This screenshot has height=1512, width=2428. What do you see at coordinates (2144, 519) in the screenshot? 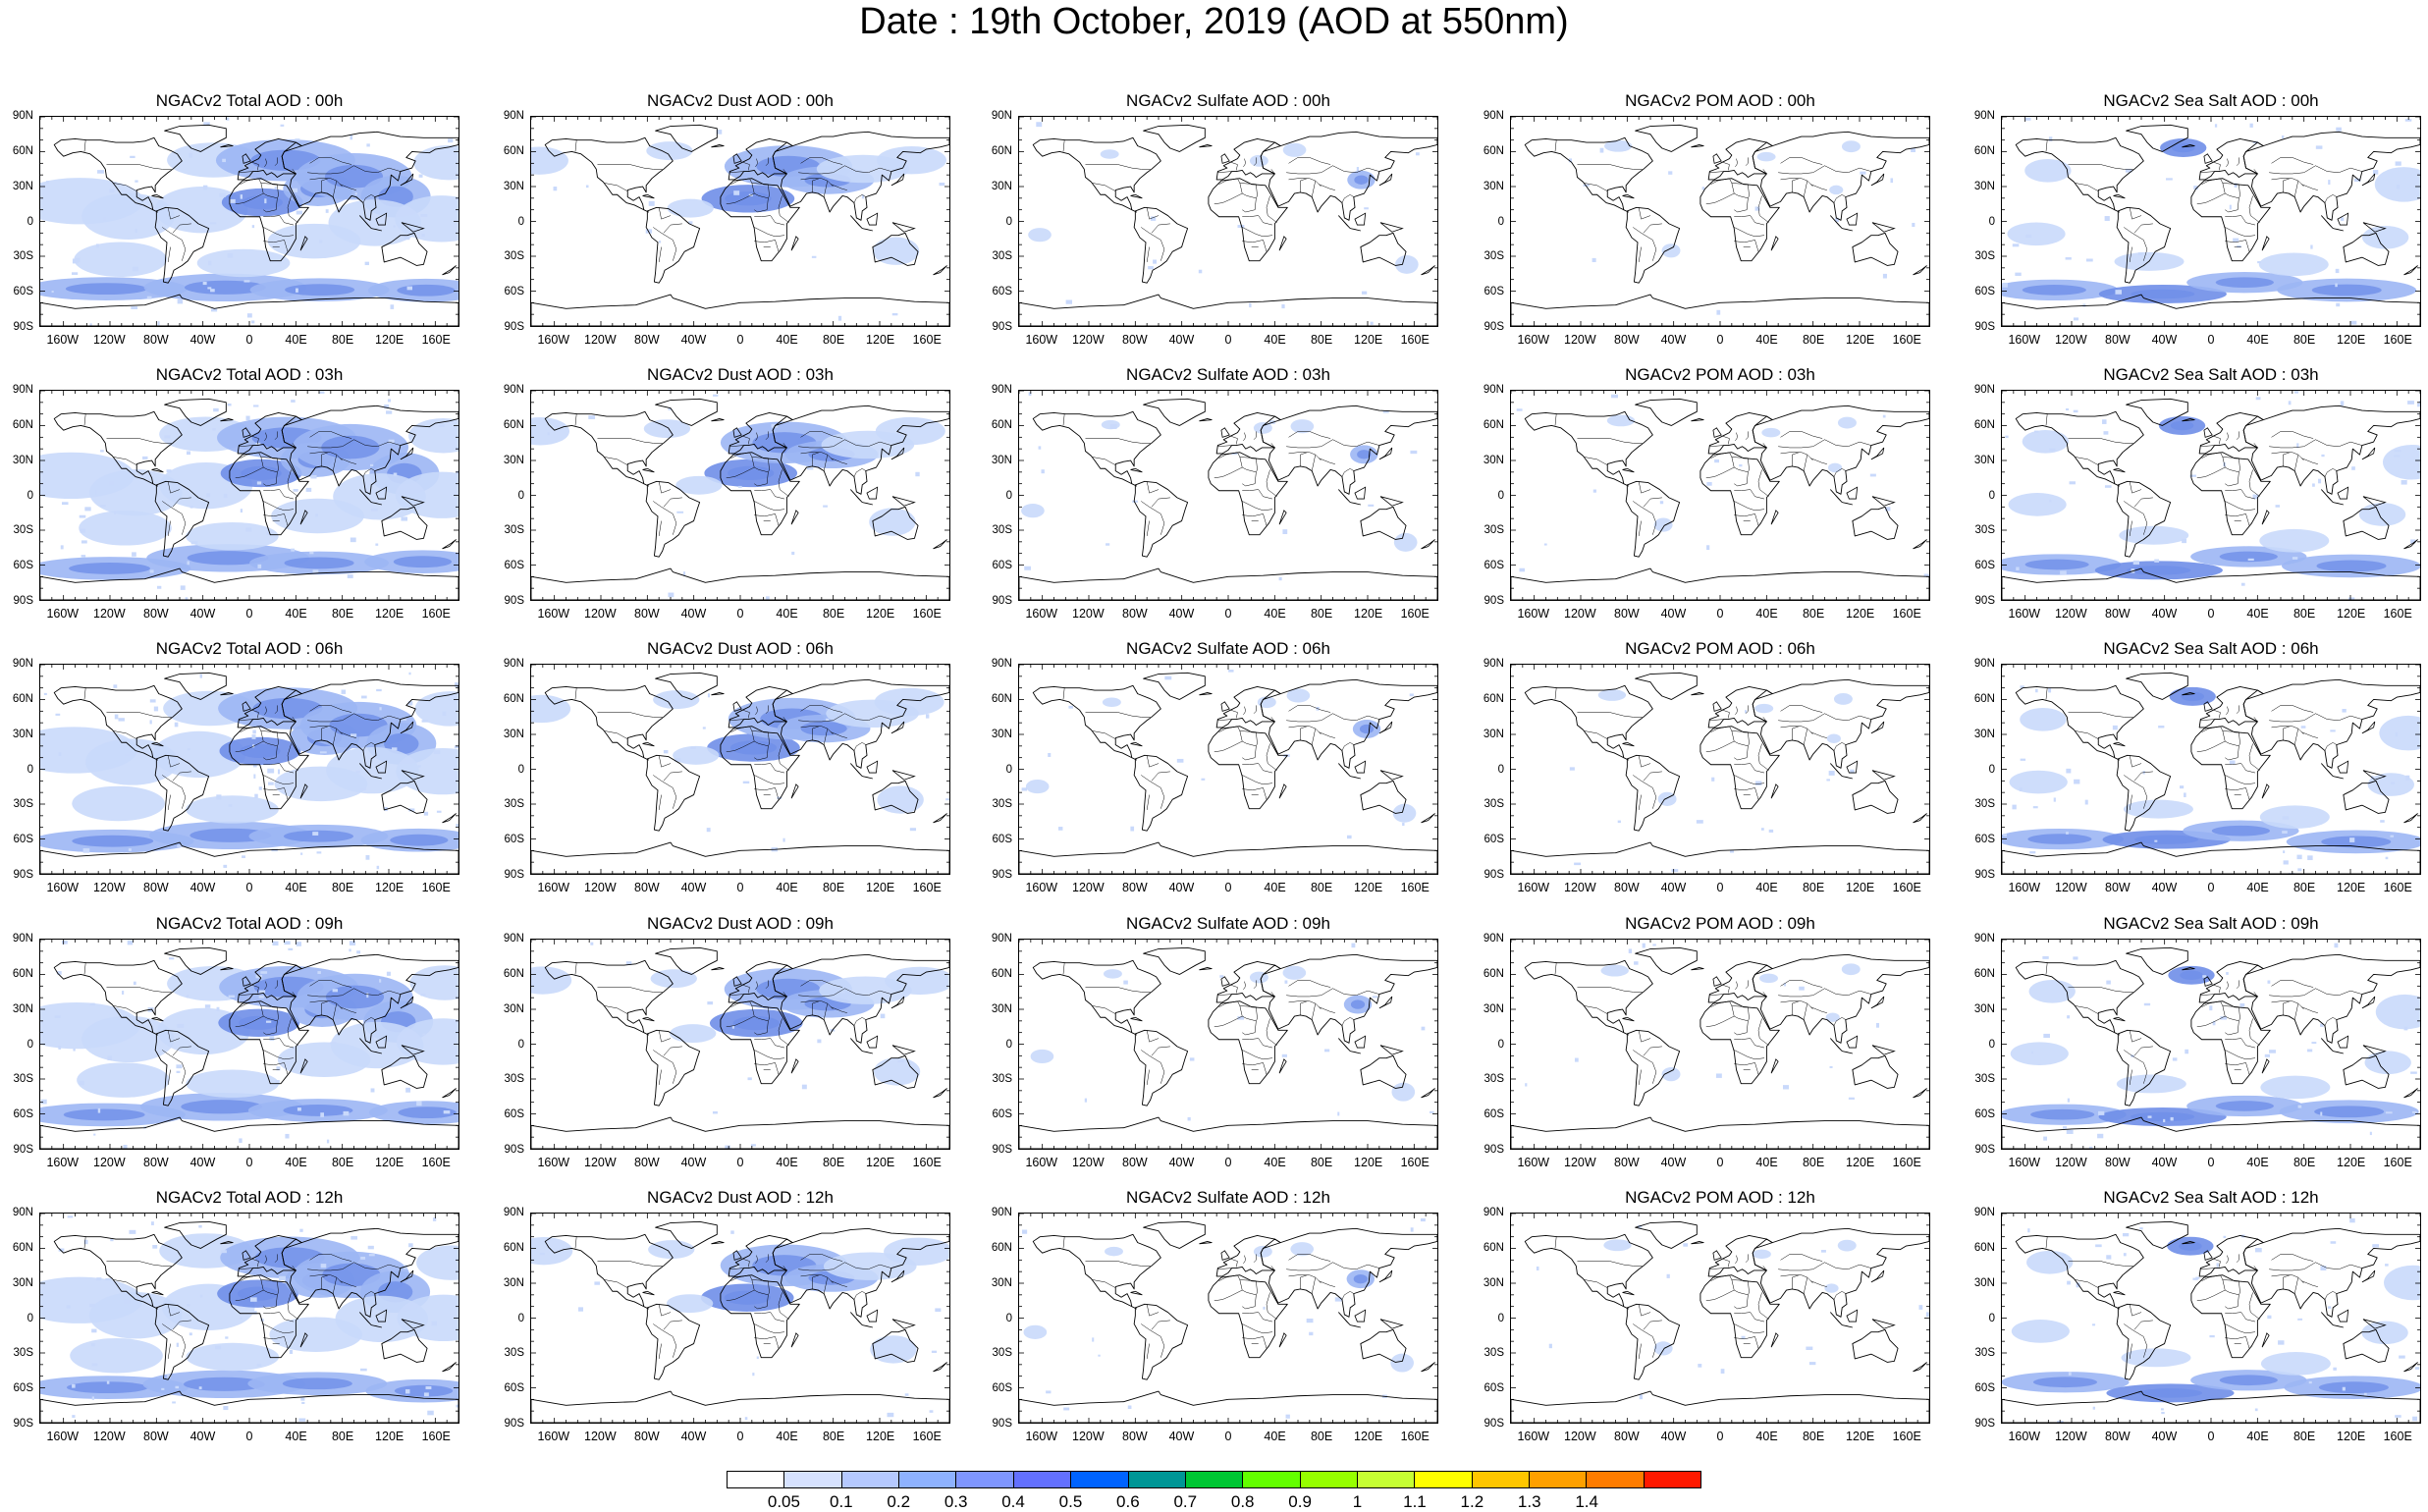
I see `coastline-sa` at bounding box center [2144, 519].